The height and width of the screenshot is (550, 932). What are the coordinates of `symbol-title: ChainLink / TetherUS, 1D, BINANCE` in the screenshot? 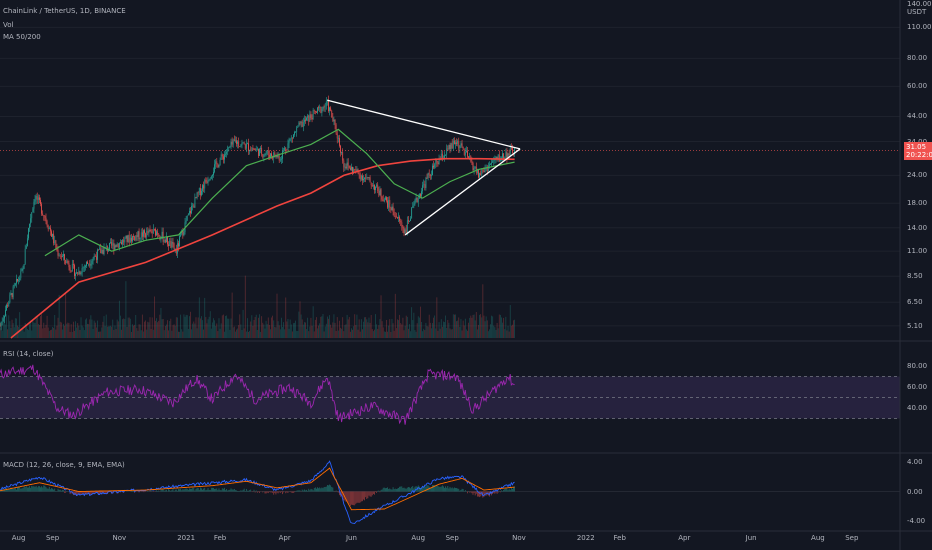 It's located at (64, 11).